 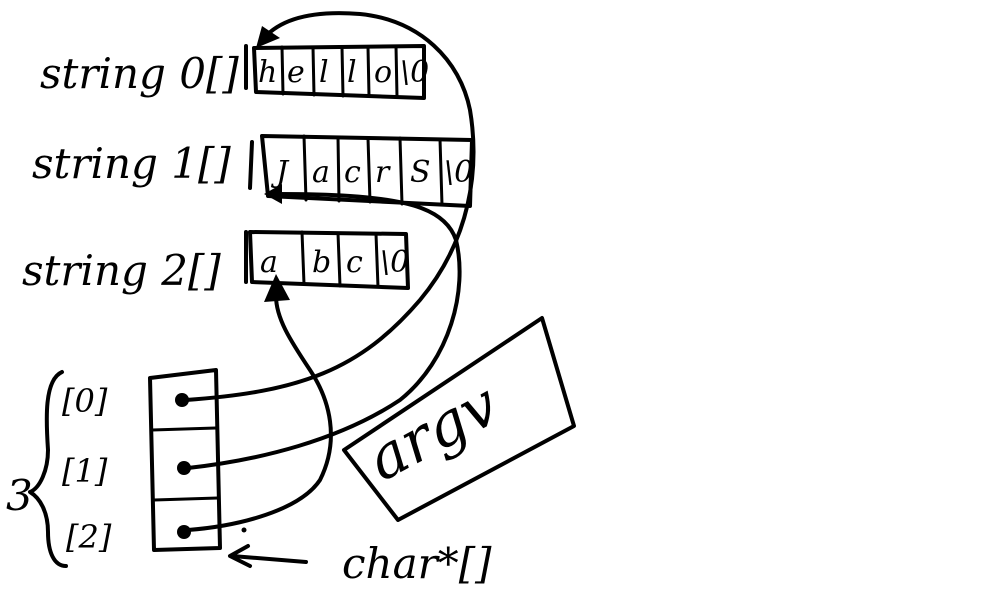 I want to click on pointer-array-box, so click(x=185, y=460).